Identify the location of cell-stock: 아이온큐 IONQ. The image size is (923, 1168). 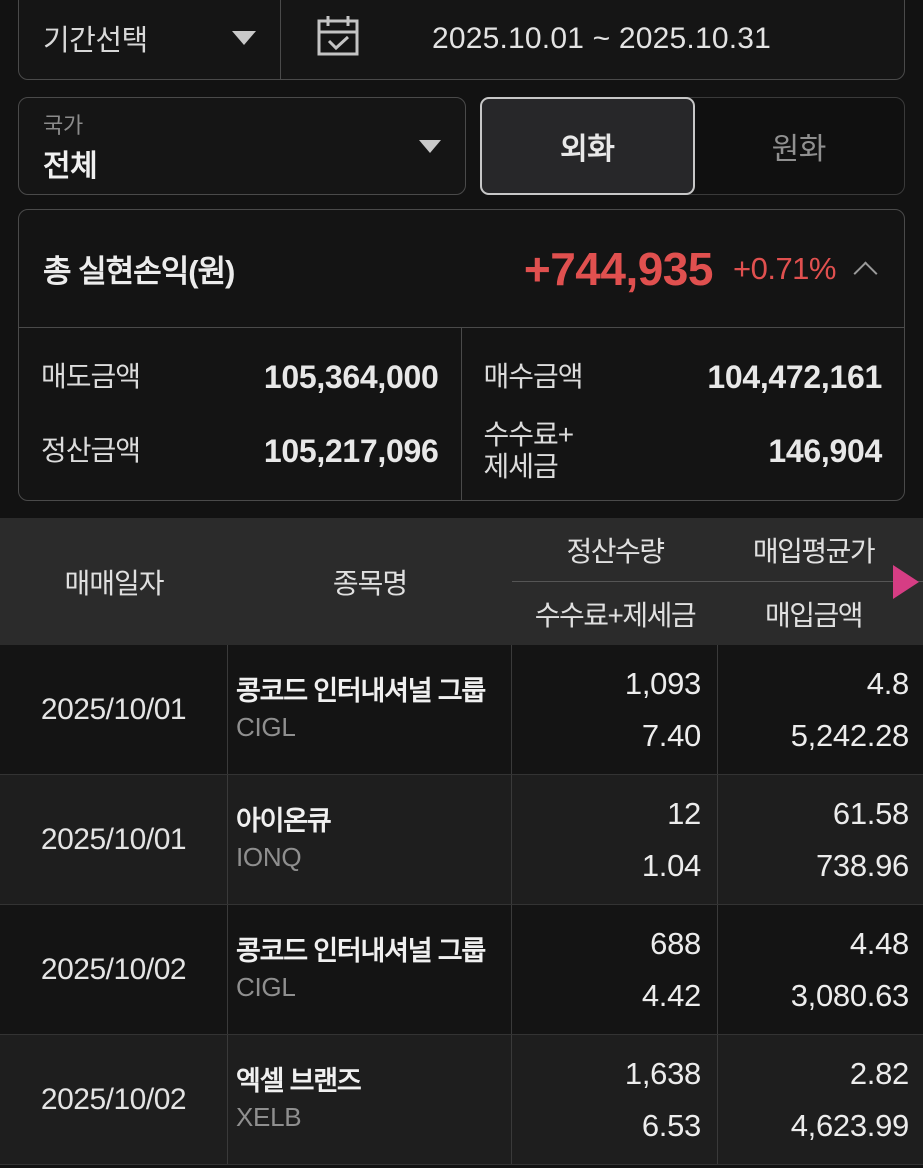
(370, 839).